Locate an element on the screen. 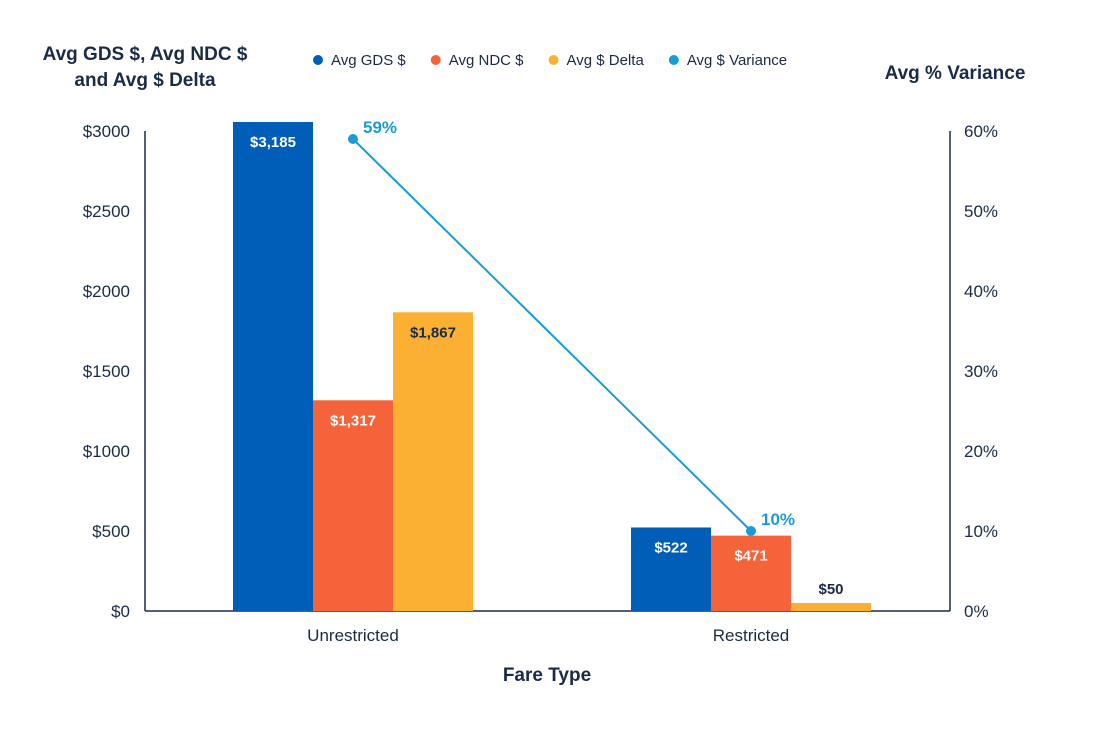  y-tick-label: $500 is located at coordinates (111, 531).